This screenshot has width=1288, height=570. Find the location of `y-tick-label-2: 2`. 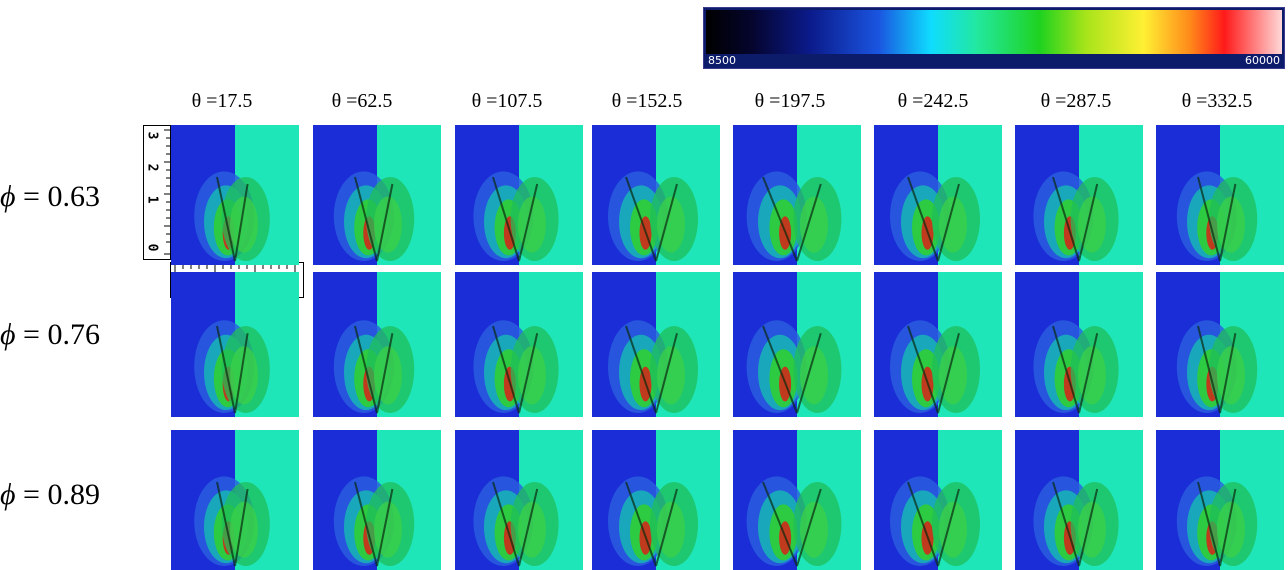

y-tick-label-2: 2 is located at coordinates (152, 167).